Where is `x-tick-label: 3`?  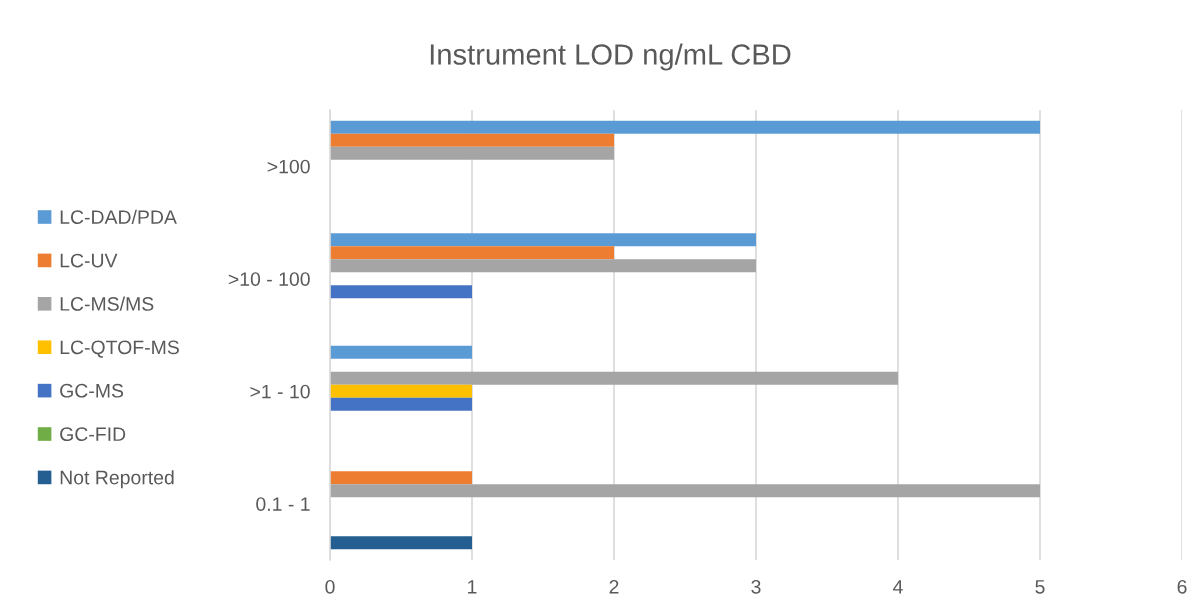
x-tick-label: 3 is located at coordinates (756, 586).